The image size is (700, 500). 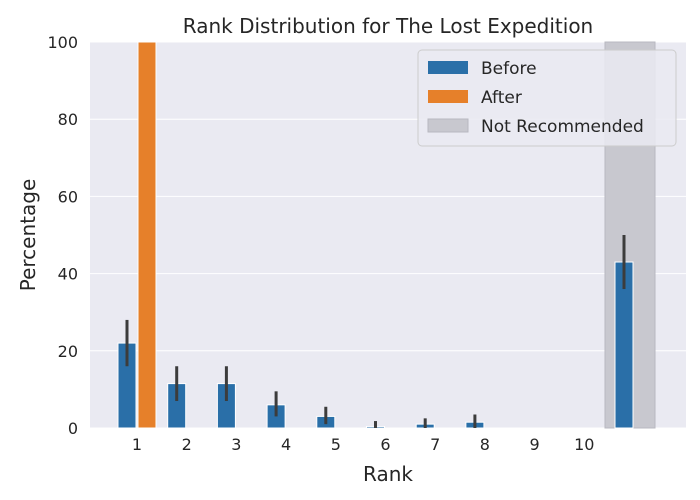 I want to click on y-tick-labels: 0 20 40 60 80 100, so click(x=62, y=235).